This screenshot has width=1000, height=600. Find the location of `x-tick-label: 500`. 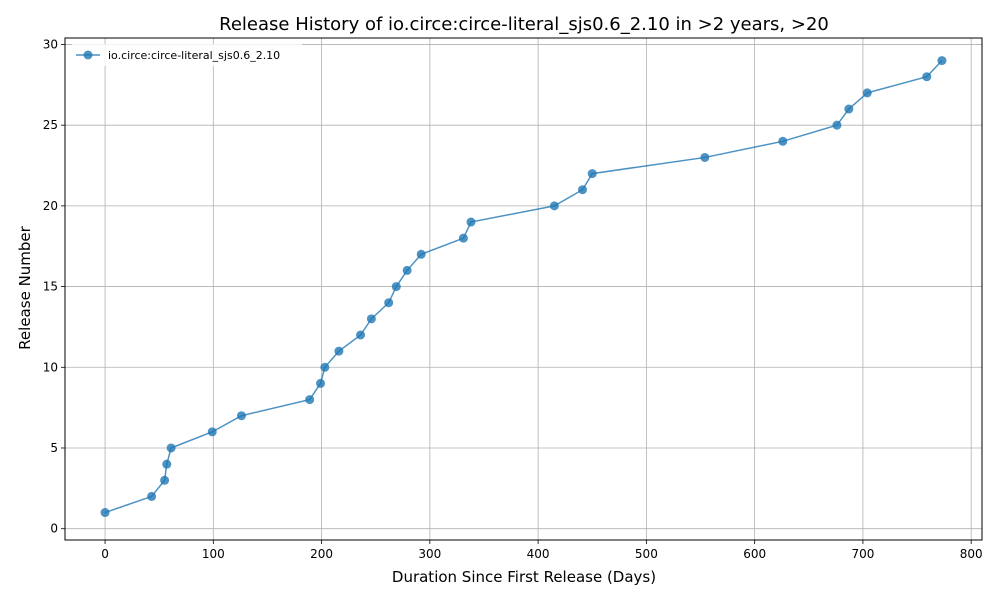

x-tick-label: 500 is located at coordinates (646, 554).